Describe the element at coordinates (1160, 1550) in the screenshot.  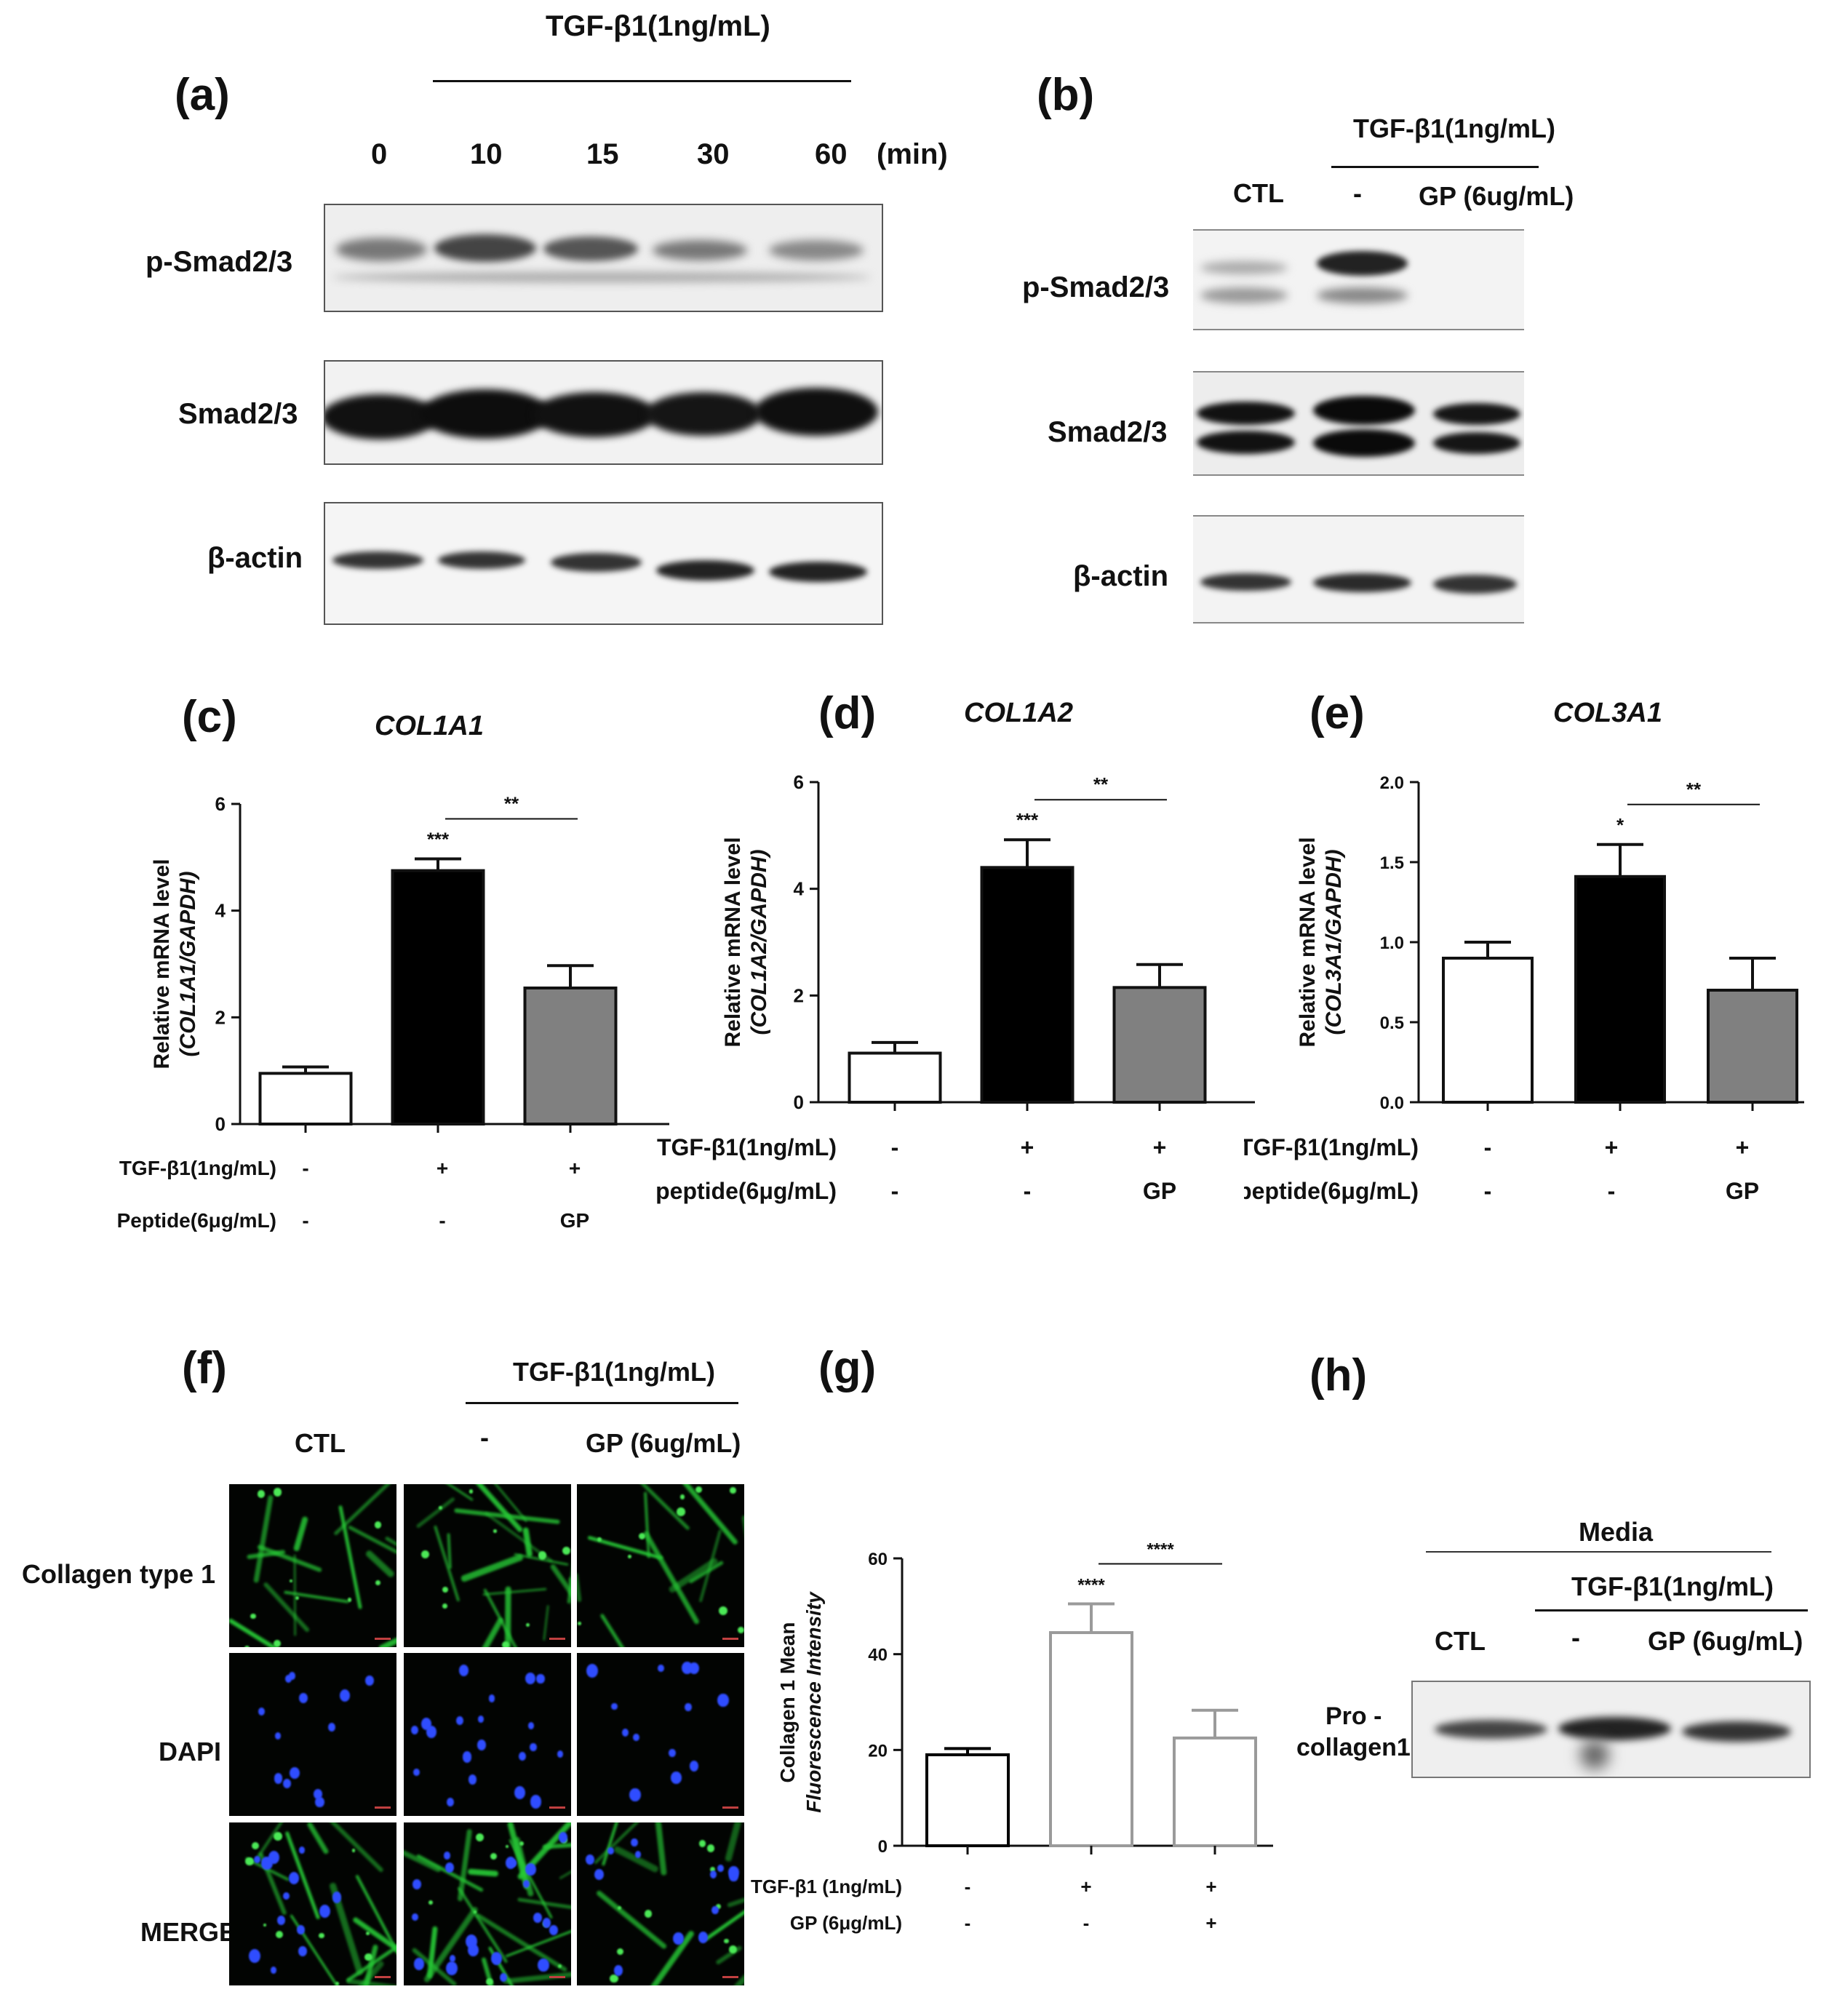
I see `comparison-label: ****` at that location.